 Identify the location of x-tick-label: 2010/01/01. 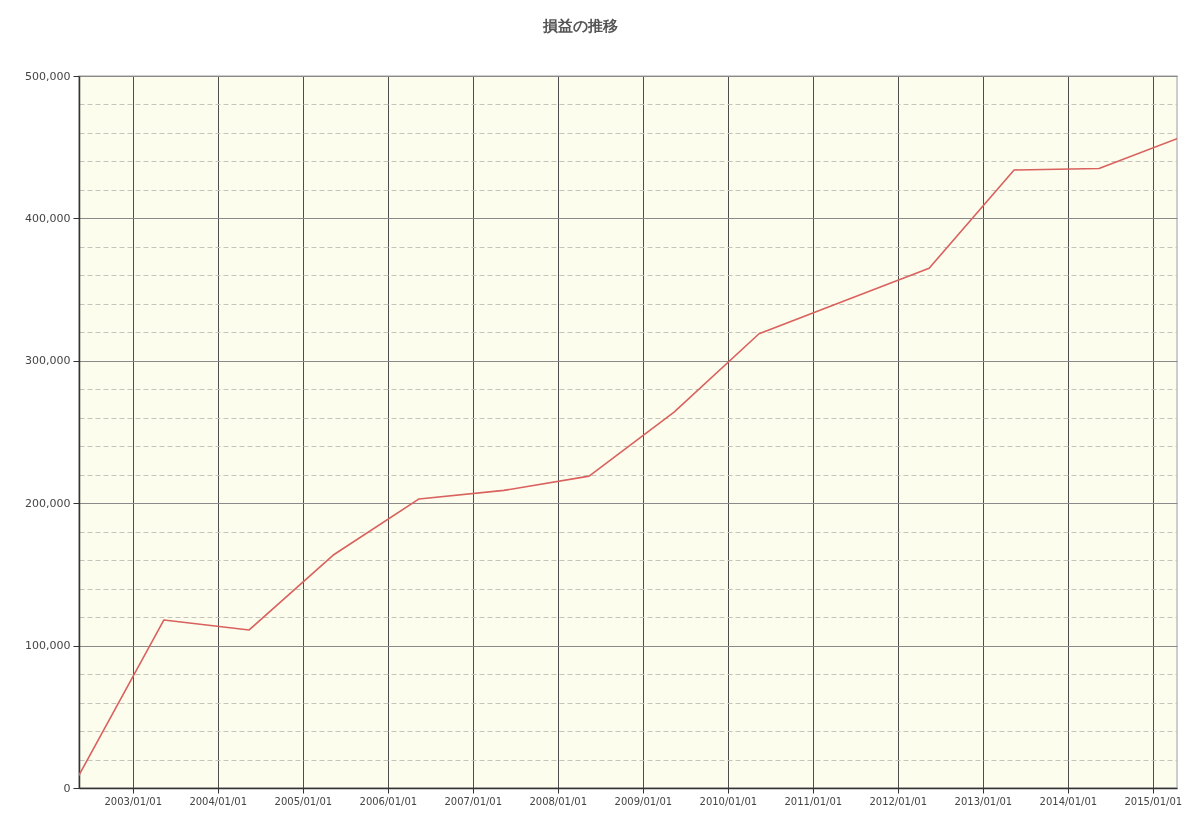
(728, 801).